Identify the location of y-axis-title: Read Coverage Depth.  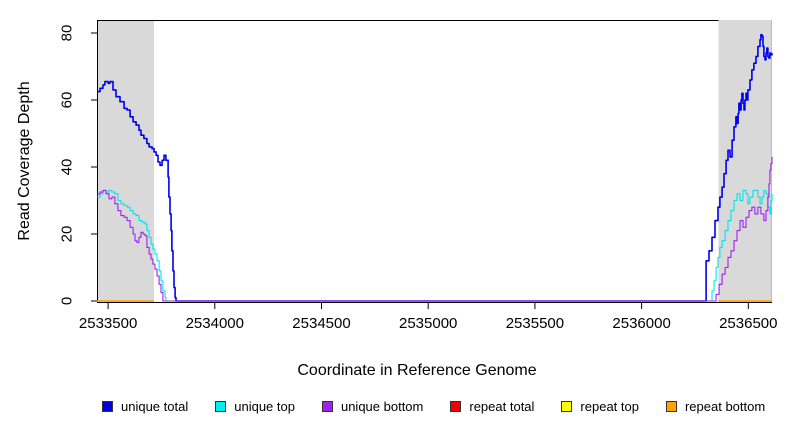
(24, 161).